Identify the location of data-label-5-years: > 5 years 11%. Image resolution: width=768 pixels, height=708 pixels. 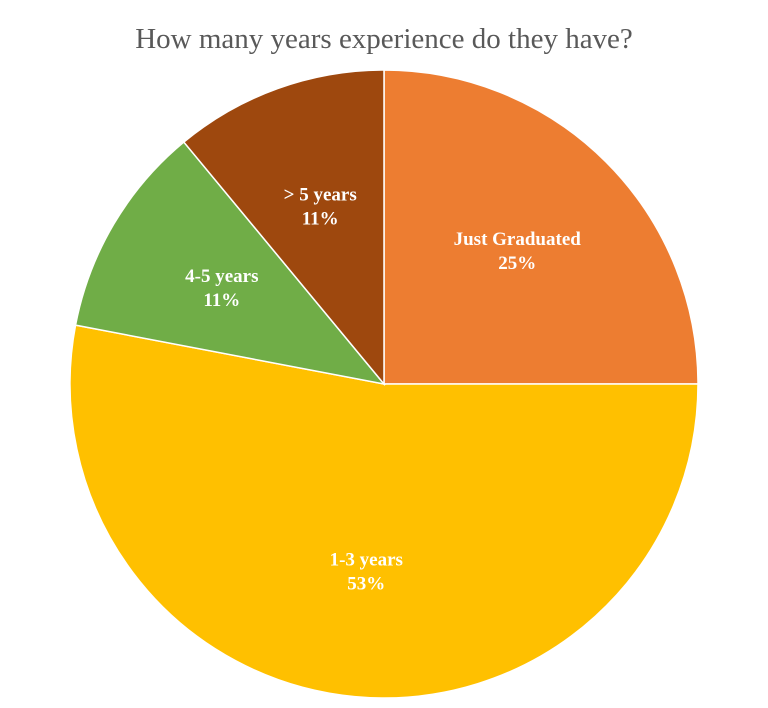
(320, 207).